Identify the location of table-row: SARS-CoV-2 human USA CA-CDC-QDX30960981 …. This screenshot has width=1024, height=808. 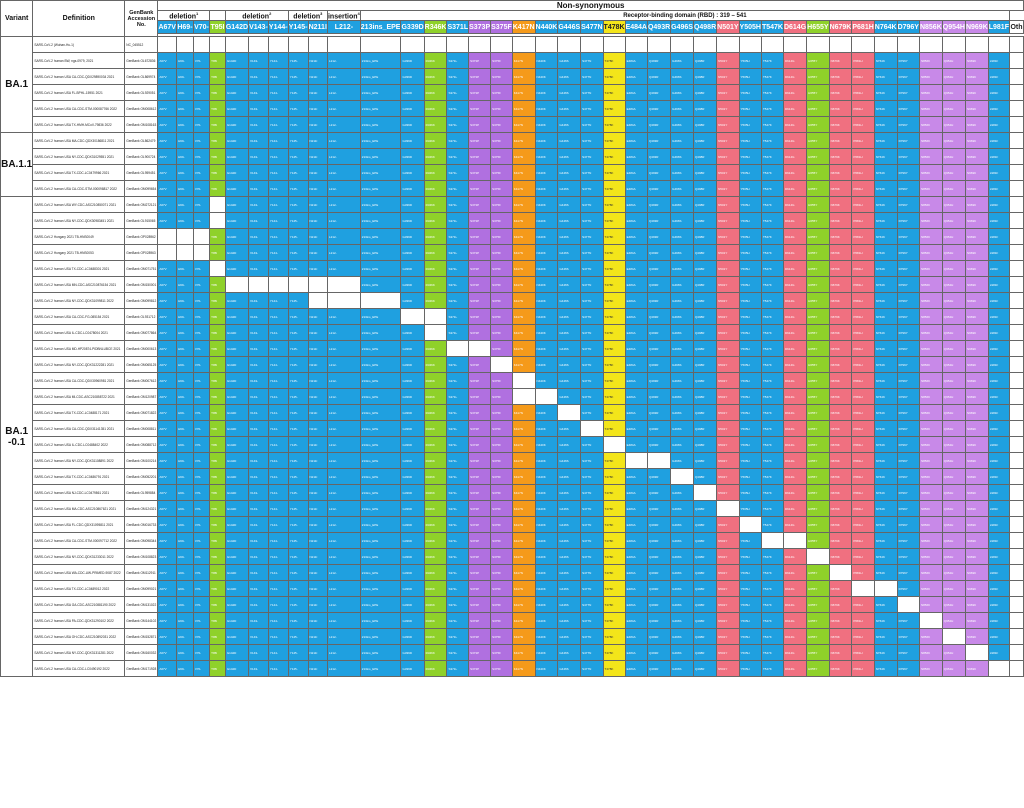
(512, 381).